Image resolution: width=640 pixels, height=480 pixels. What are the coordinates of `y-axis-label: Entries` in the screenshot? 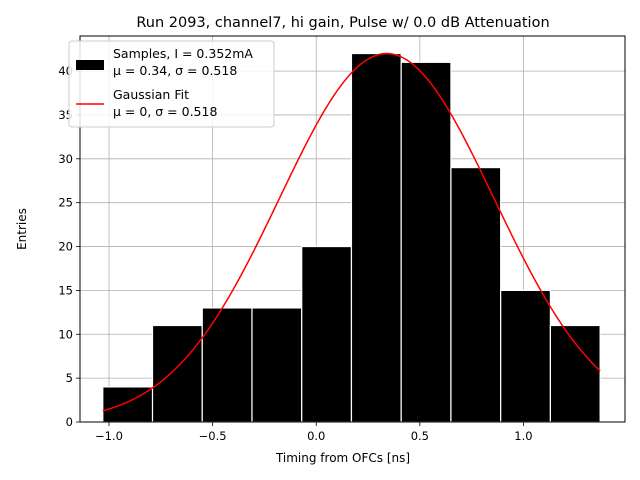 It's located at (22, 229).